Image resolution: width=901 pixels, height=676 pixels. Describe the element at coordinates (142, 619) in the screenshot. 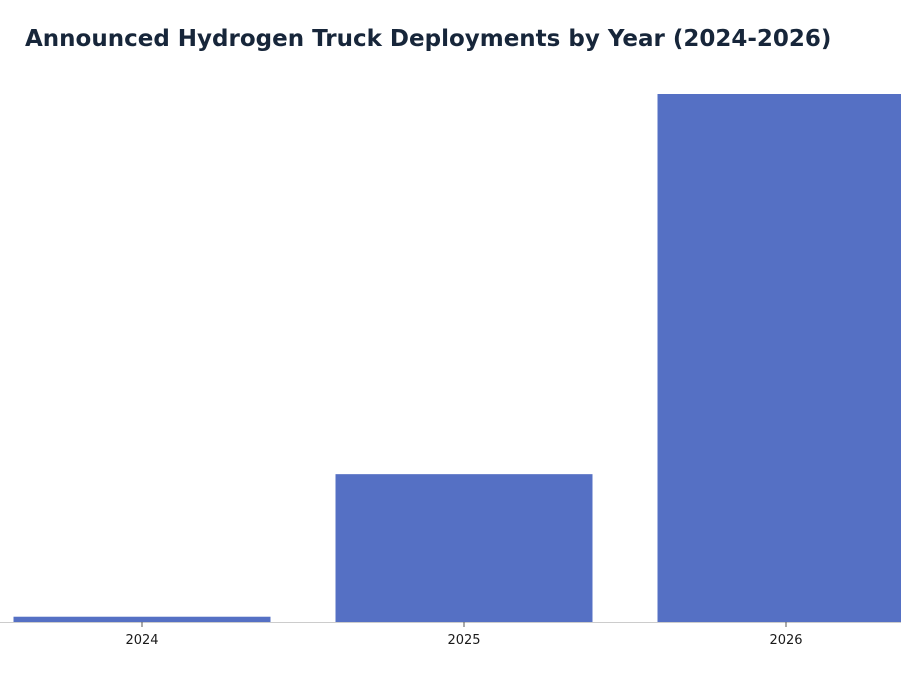

I see `bar-2024` at that location.